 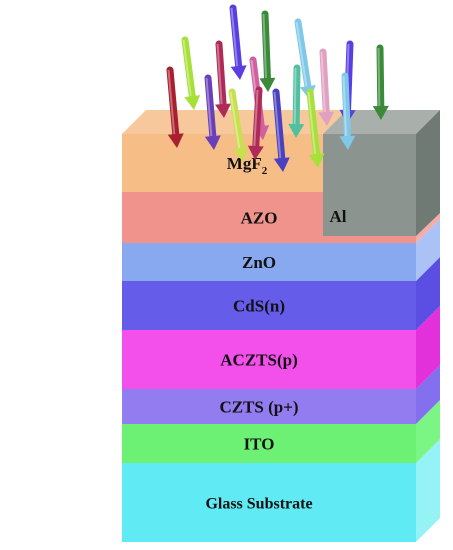 I want to click on layer-ito-front, so click(x=269, y=443).